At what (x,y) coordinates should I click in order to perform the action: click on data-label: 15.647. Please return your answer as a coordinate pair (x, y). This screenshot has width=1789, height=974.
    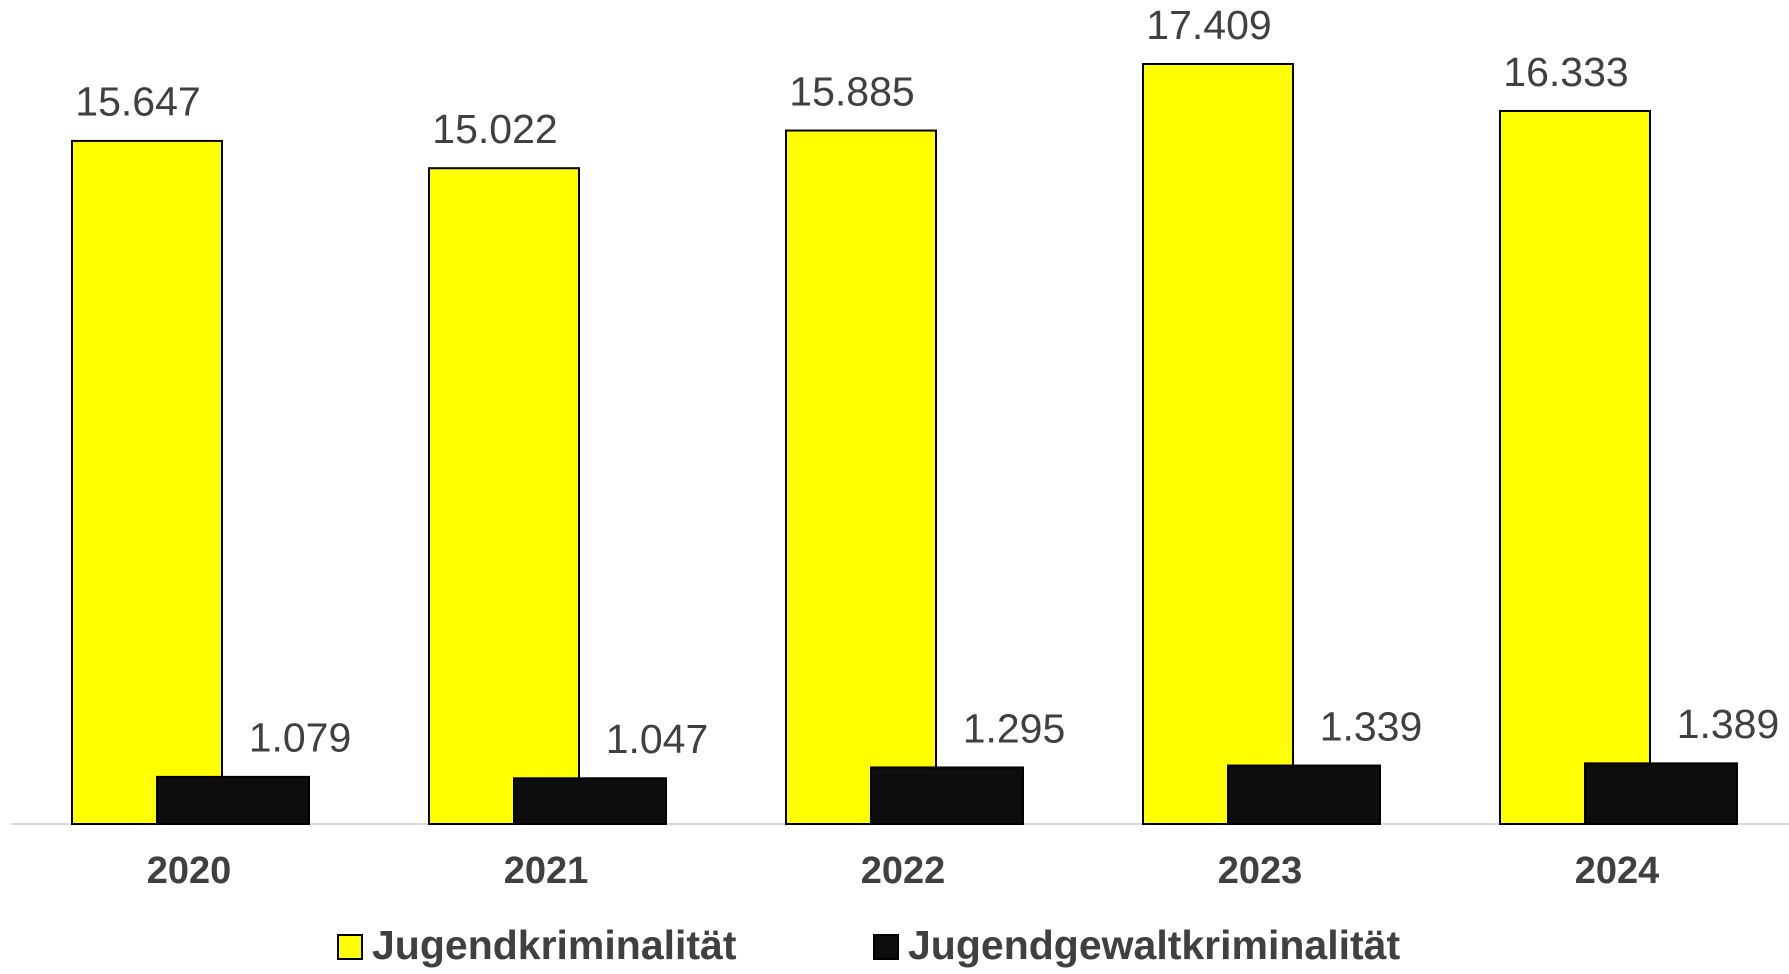
    Looking at the image, I should click on (137, 102).